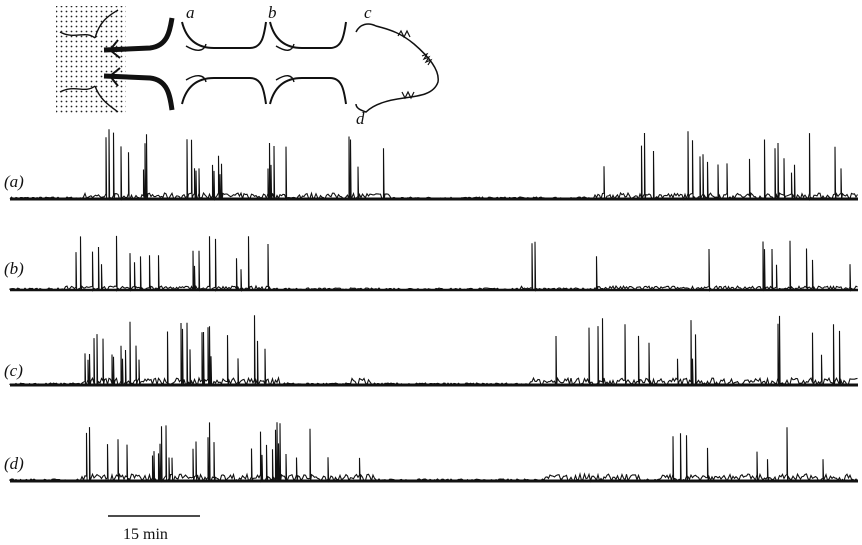 The image size is (862, 545). What do you see at coordinates (272, 12) in the screenshot?
I see `schematic-label-b: b` at bounding box center [272, 12].